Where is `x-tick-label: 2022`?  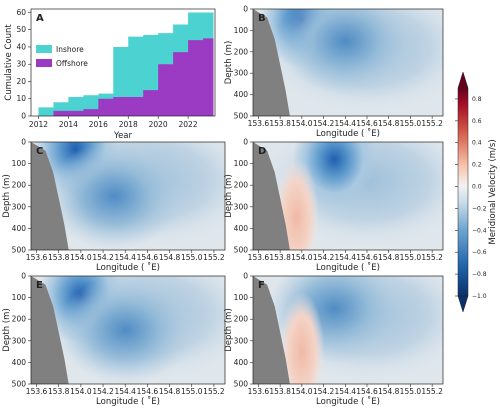
x-tick-label: 2022 is located at coordinates (188, 124).